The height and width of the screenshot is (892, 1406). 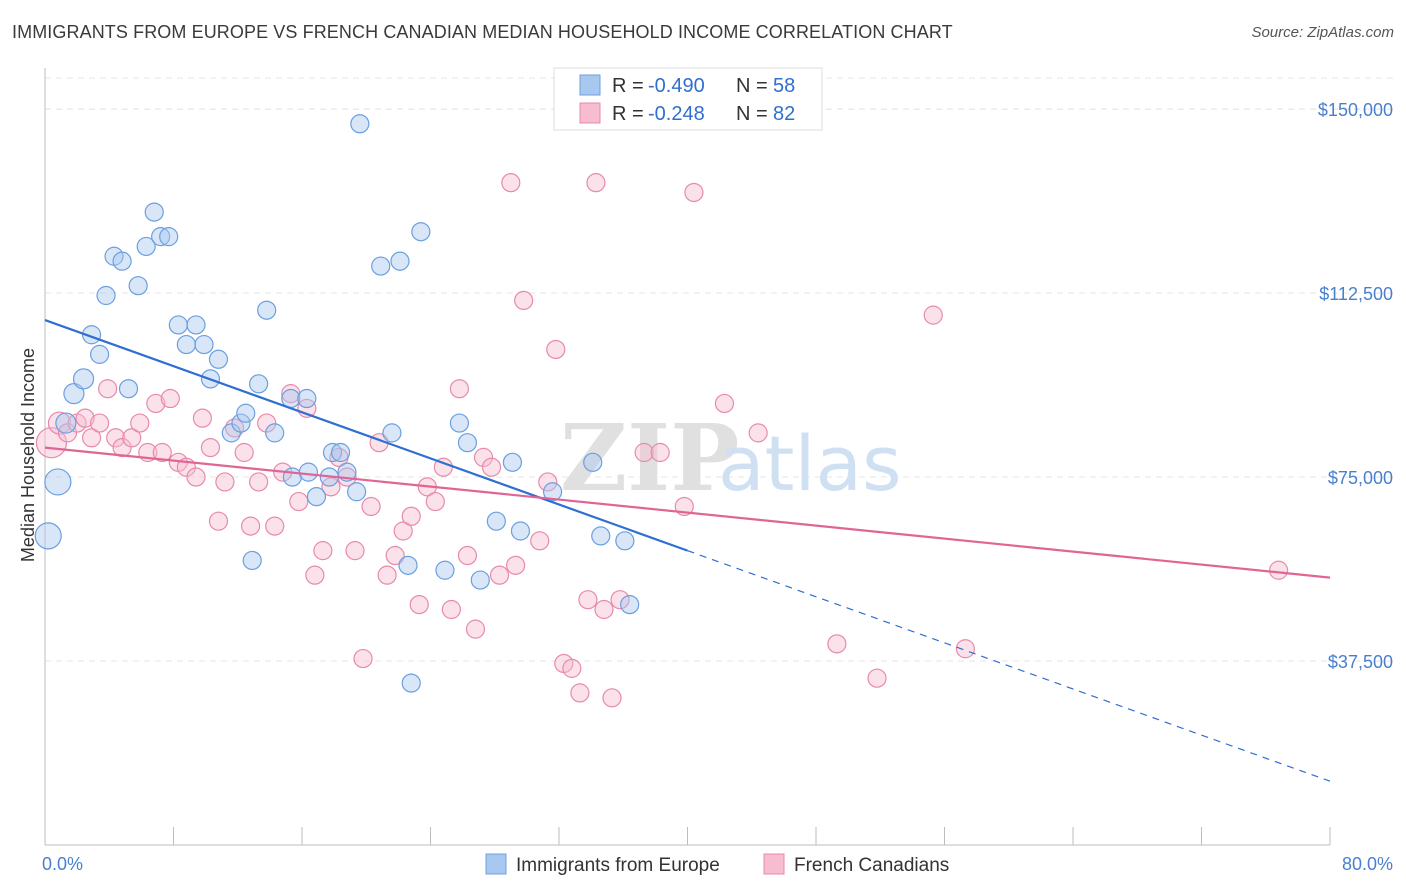 I want to click on y-tick-label: $112,500, so click(x=1356, y=294).